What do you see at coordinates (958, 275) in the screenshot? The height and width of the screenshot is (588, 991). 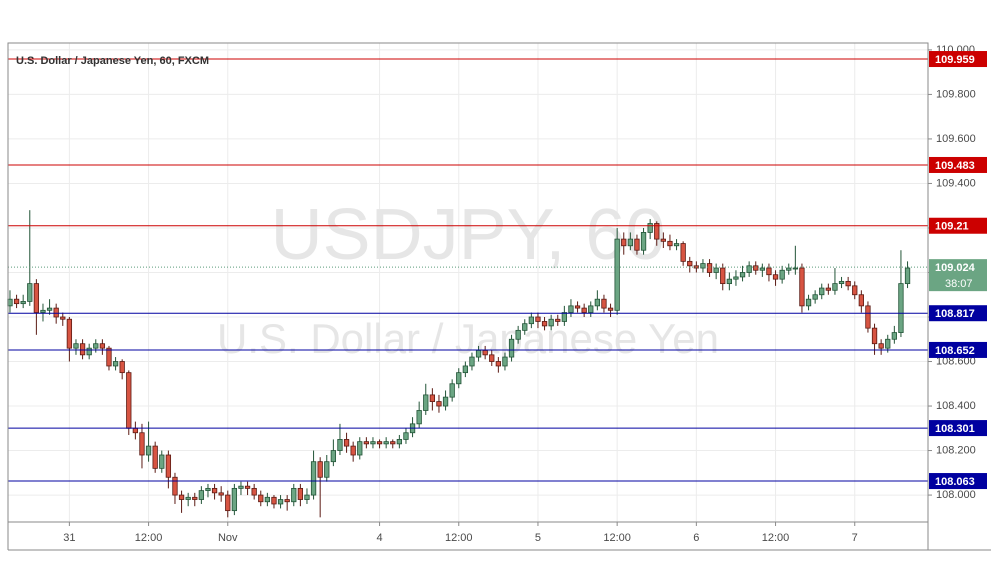 I see `last-price-box` at bounding box center [958, 275].